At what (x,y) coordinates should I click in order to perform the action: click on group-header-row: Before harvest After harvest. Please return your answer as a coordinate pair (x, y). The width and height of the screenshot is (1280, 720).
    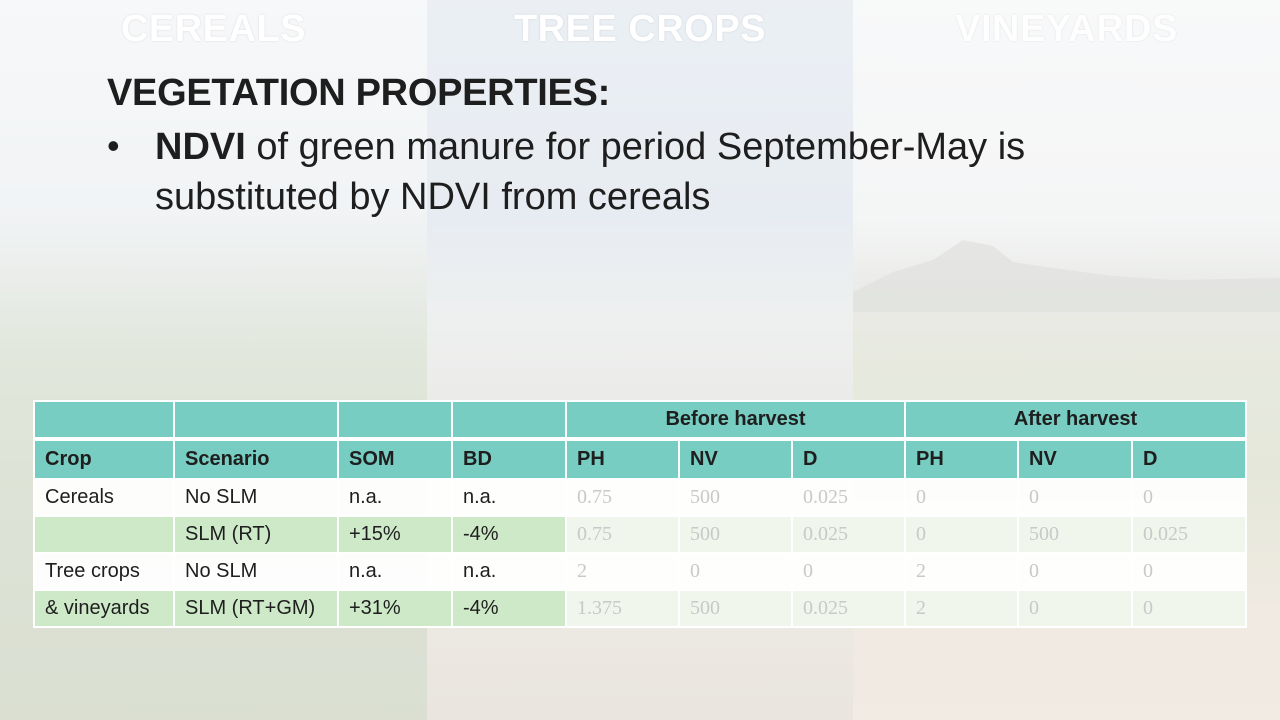
    Looking at the image, I should click on (640, 420).